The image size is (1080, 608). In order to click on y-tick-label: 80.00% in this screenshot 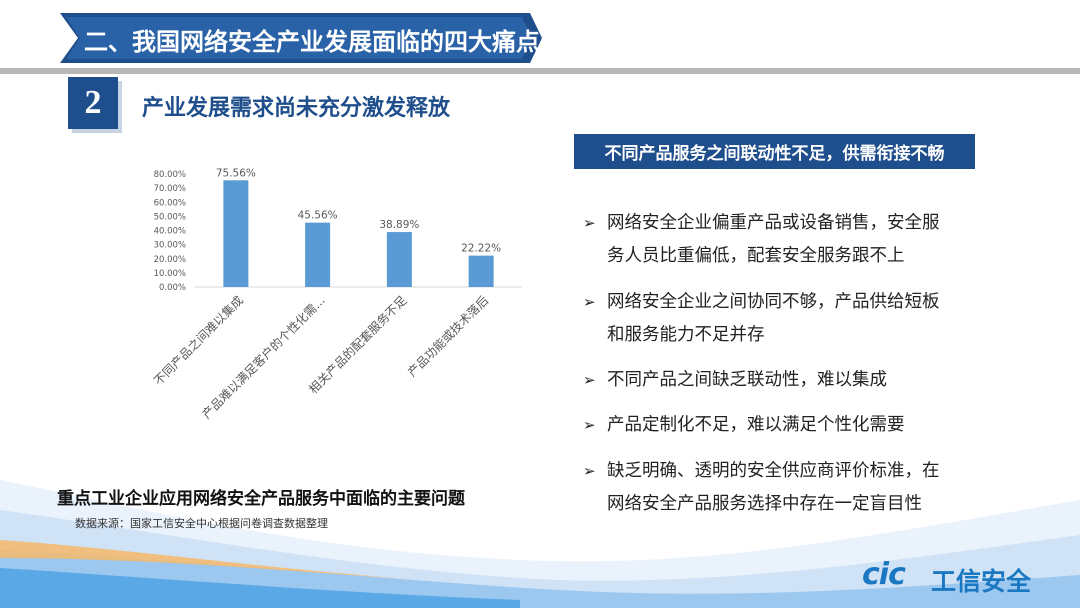, I will do `click(170, 175)`.